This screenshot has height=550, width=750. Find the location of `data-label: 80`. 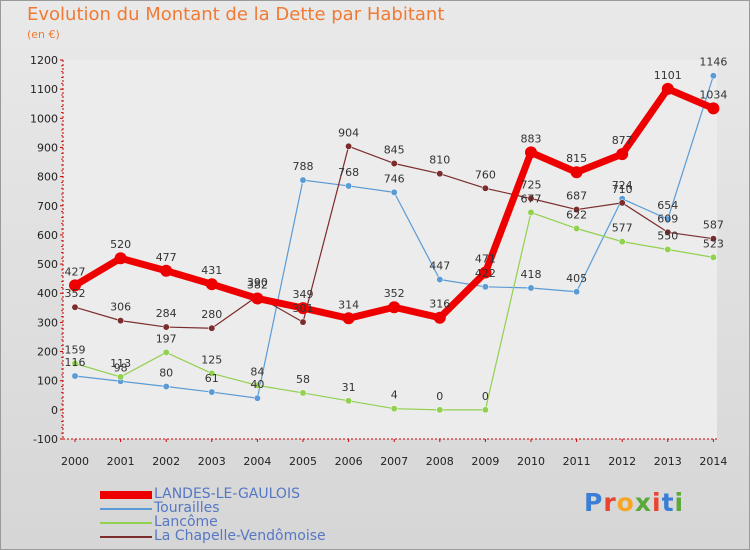

data-label: 80 is located at coordinates (166, 373).